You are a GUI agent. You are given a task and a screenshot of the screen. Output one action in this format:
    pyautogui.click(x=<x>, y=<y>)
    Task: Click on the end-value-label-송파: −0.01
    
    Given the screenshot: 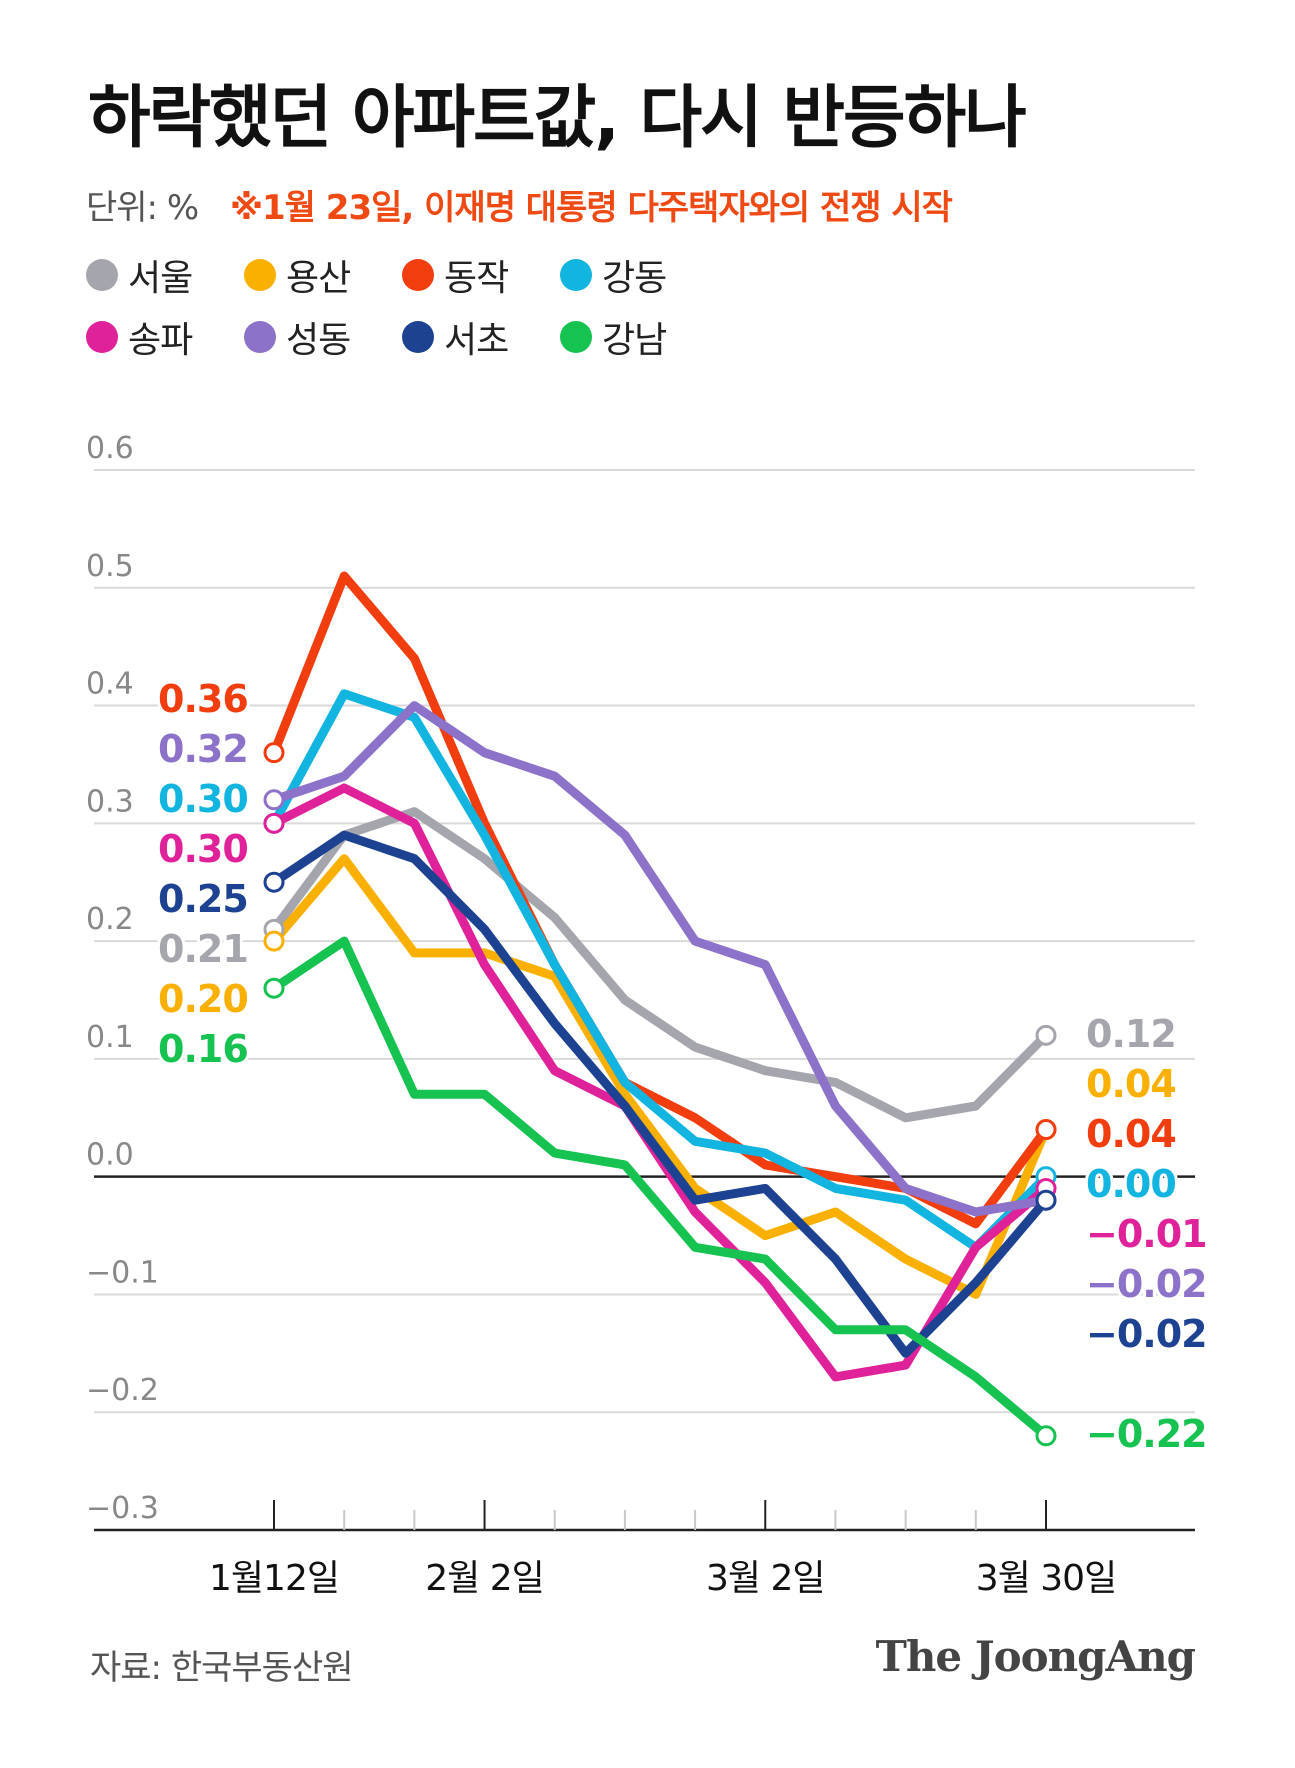 What is the action you would take?
    pyautogui.click(x=1146, y=1234)
    